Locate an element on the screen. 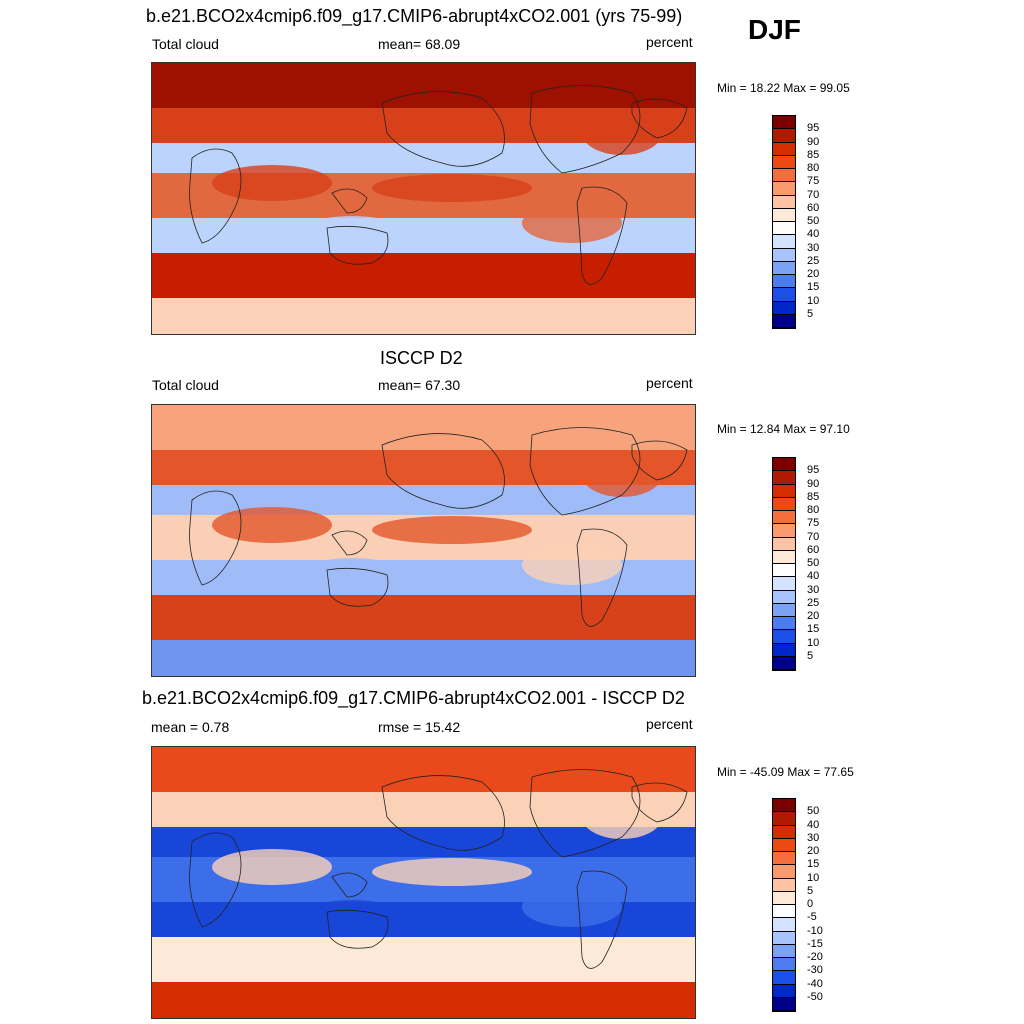  panel-3-mean-label: mean = 0.78 is located at coordinates (190, 727).